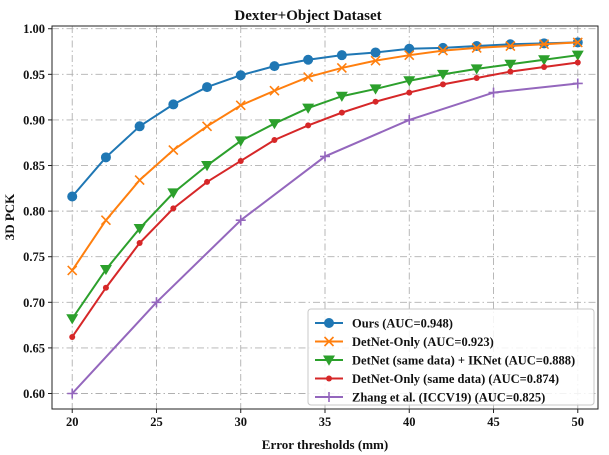 This screenshot has height=455, width=609. I want to click on legend-label: Zhang et al. (ICCV19) (AUC=0.825), so click(448, 398).